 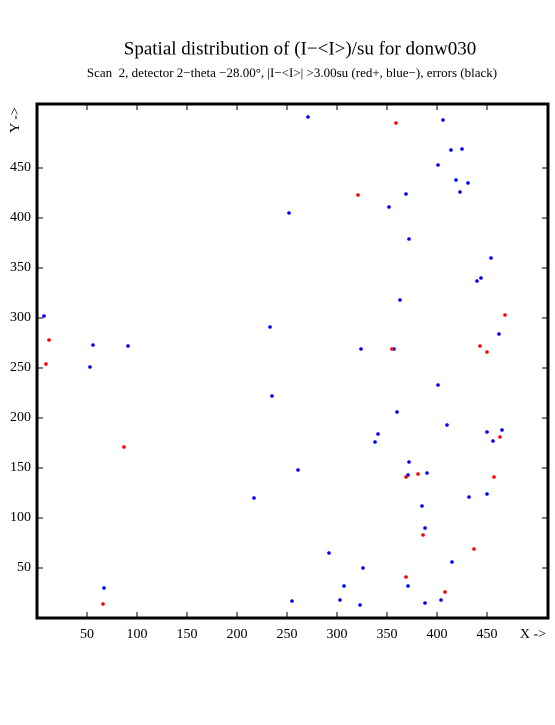 What do you see at coordinates (20, 217) in the screenshot?
I see `y-tick-label: 400` at bounding box center [20, 217].